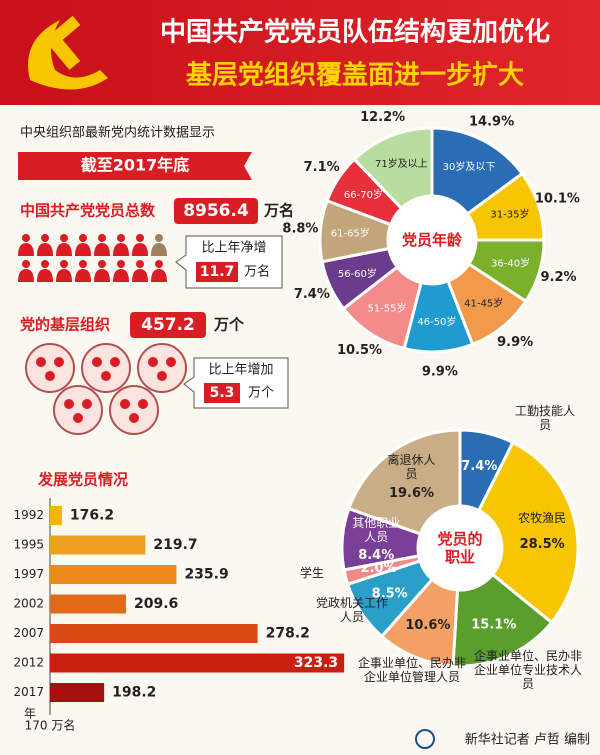 The image size is (600, 755). I want to click on chart-title: 发展党员情况, so click(82, 480).